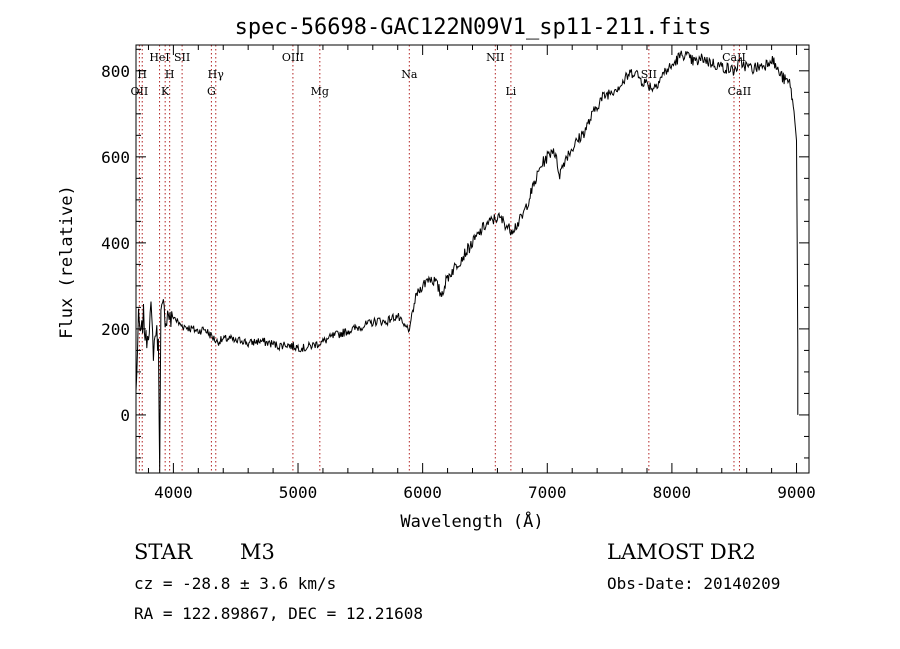 Image resolution: width=900 pixels, height=649 pixels. I want to click on x-tick-label: 9000, so click(796, 492).